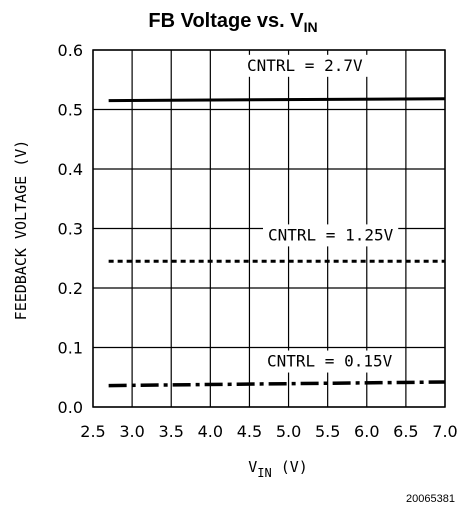 This screenshot has height=510, width=467. I want to click on y-tick-label-1: 0.1, so click(70, 348).